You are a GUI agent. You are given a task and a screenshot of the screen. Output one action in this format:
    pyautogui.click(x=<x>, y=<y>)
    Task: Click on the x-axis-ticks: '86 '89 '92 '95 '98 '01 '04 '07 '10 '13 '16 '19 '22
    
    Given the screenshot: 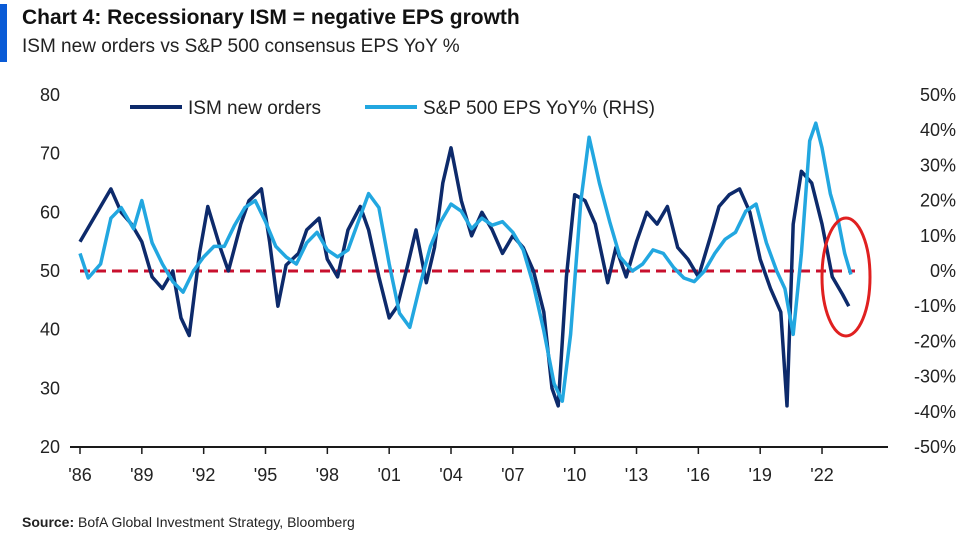 What is the action you would take?
    pyautogui.click(x=451, y=466)
    